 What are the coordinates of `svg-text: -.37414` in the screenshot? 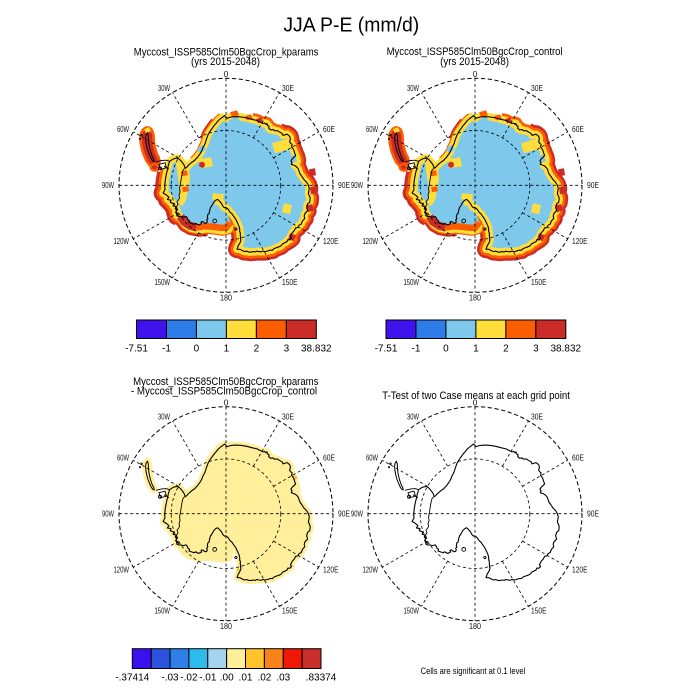 It's located at (132, 678).